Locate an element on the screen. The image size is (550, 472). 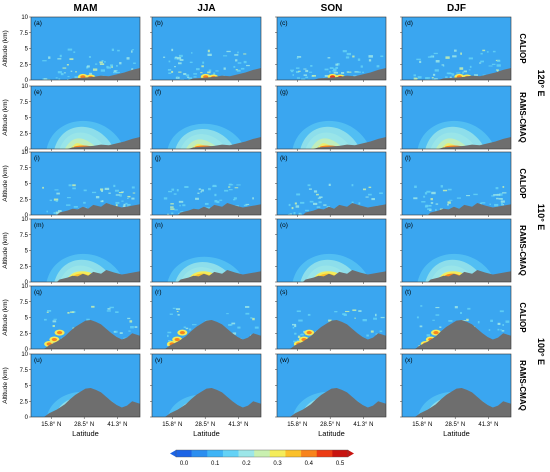
panel-j: (j) is located at coordinates (206, 184).